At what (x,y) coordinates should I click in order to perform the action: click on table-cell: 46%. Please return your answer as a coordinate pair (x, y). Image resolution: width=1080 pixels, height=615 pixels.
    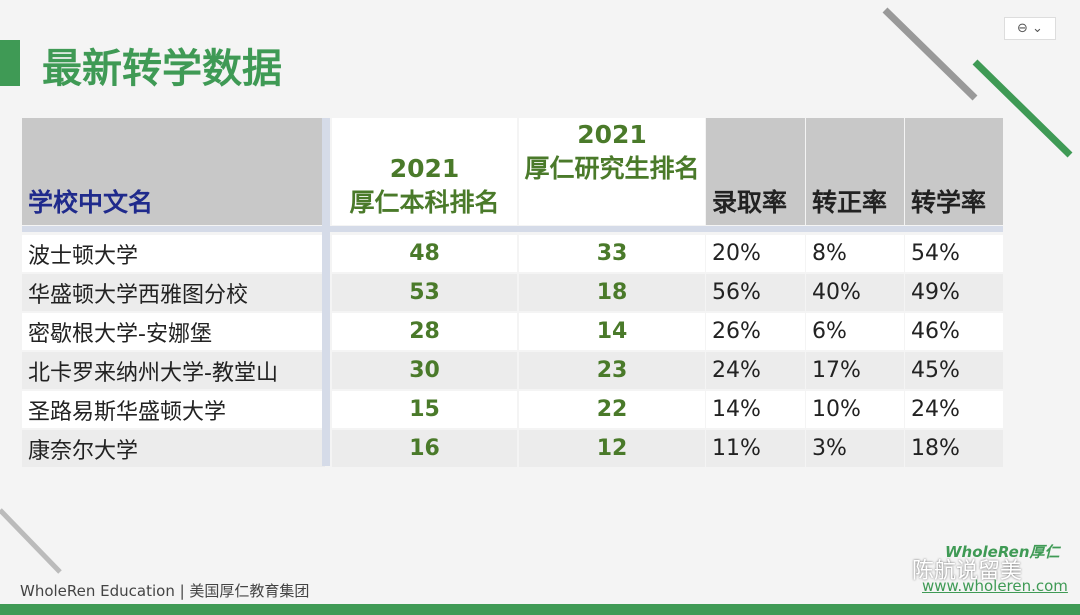
    Looking at the image, I should click on (954, 331).